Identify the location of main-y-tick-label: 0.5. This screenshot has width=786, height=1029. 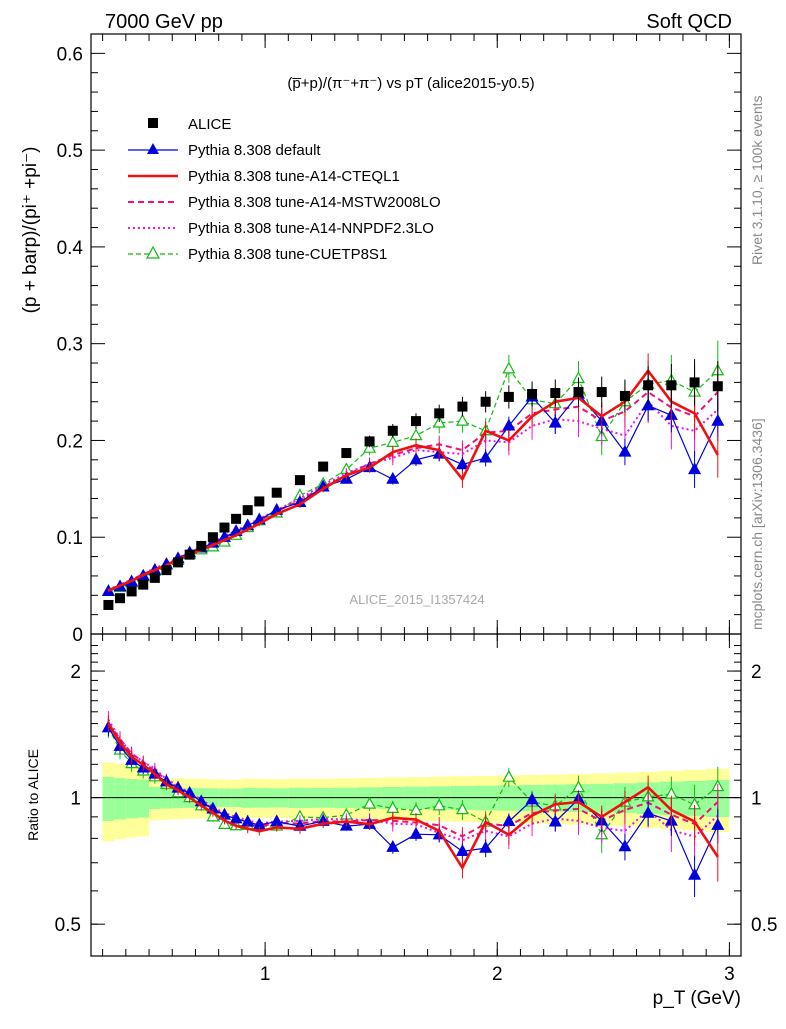
(70, 151).